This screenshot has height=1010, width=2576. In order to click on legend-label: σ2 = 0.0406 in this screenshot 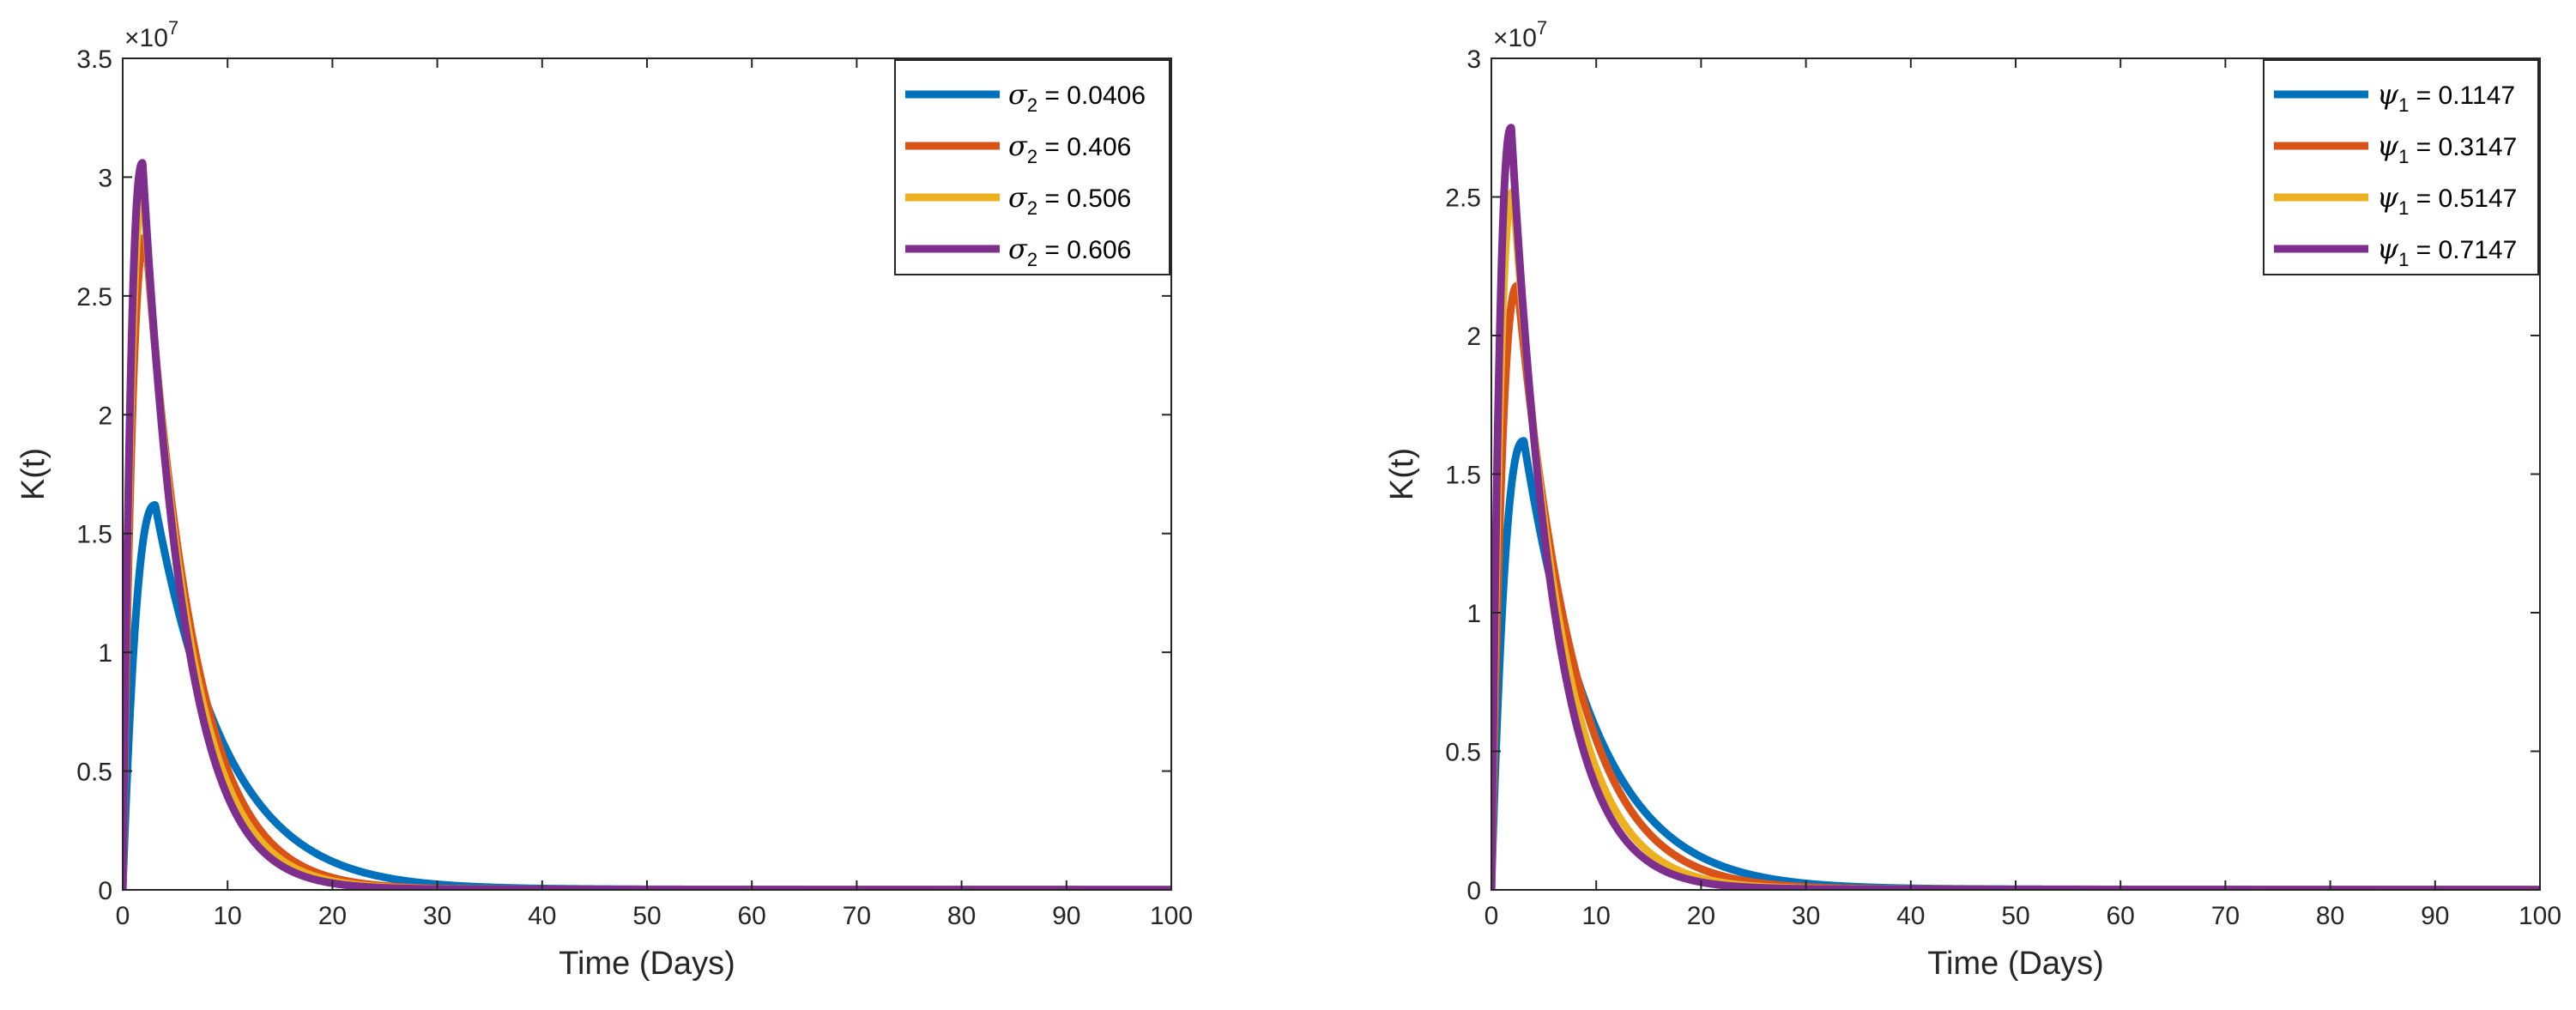, I will do `click(1077, 97)`.